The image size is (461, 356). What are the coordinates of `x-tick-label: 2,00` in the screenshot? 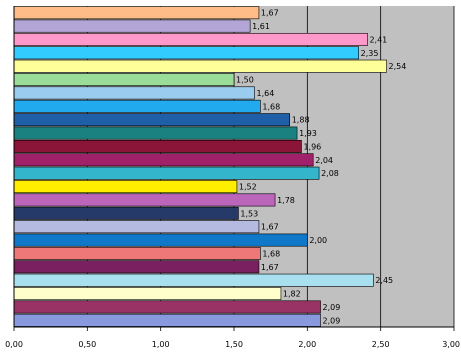 It's located at (307, 344).